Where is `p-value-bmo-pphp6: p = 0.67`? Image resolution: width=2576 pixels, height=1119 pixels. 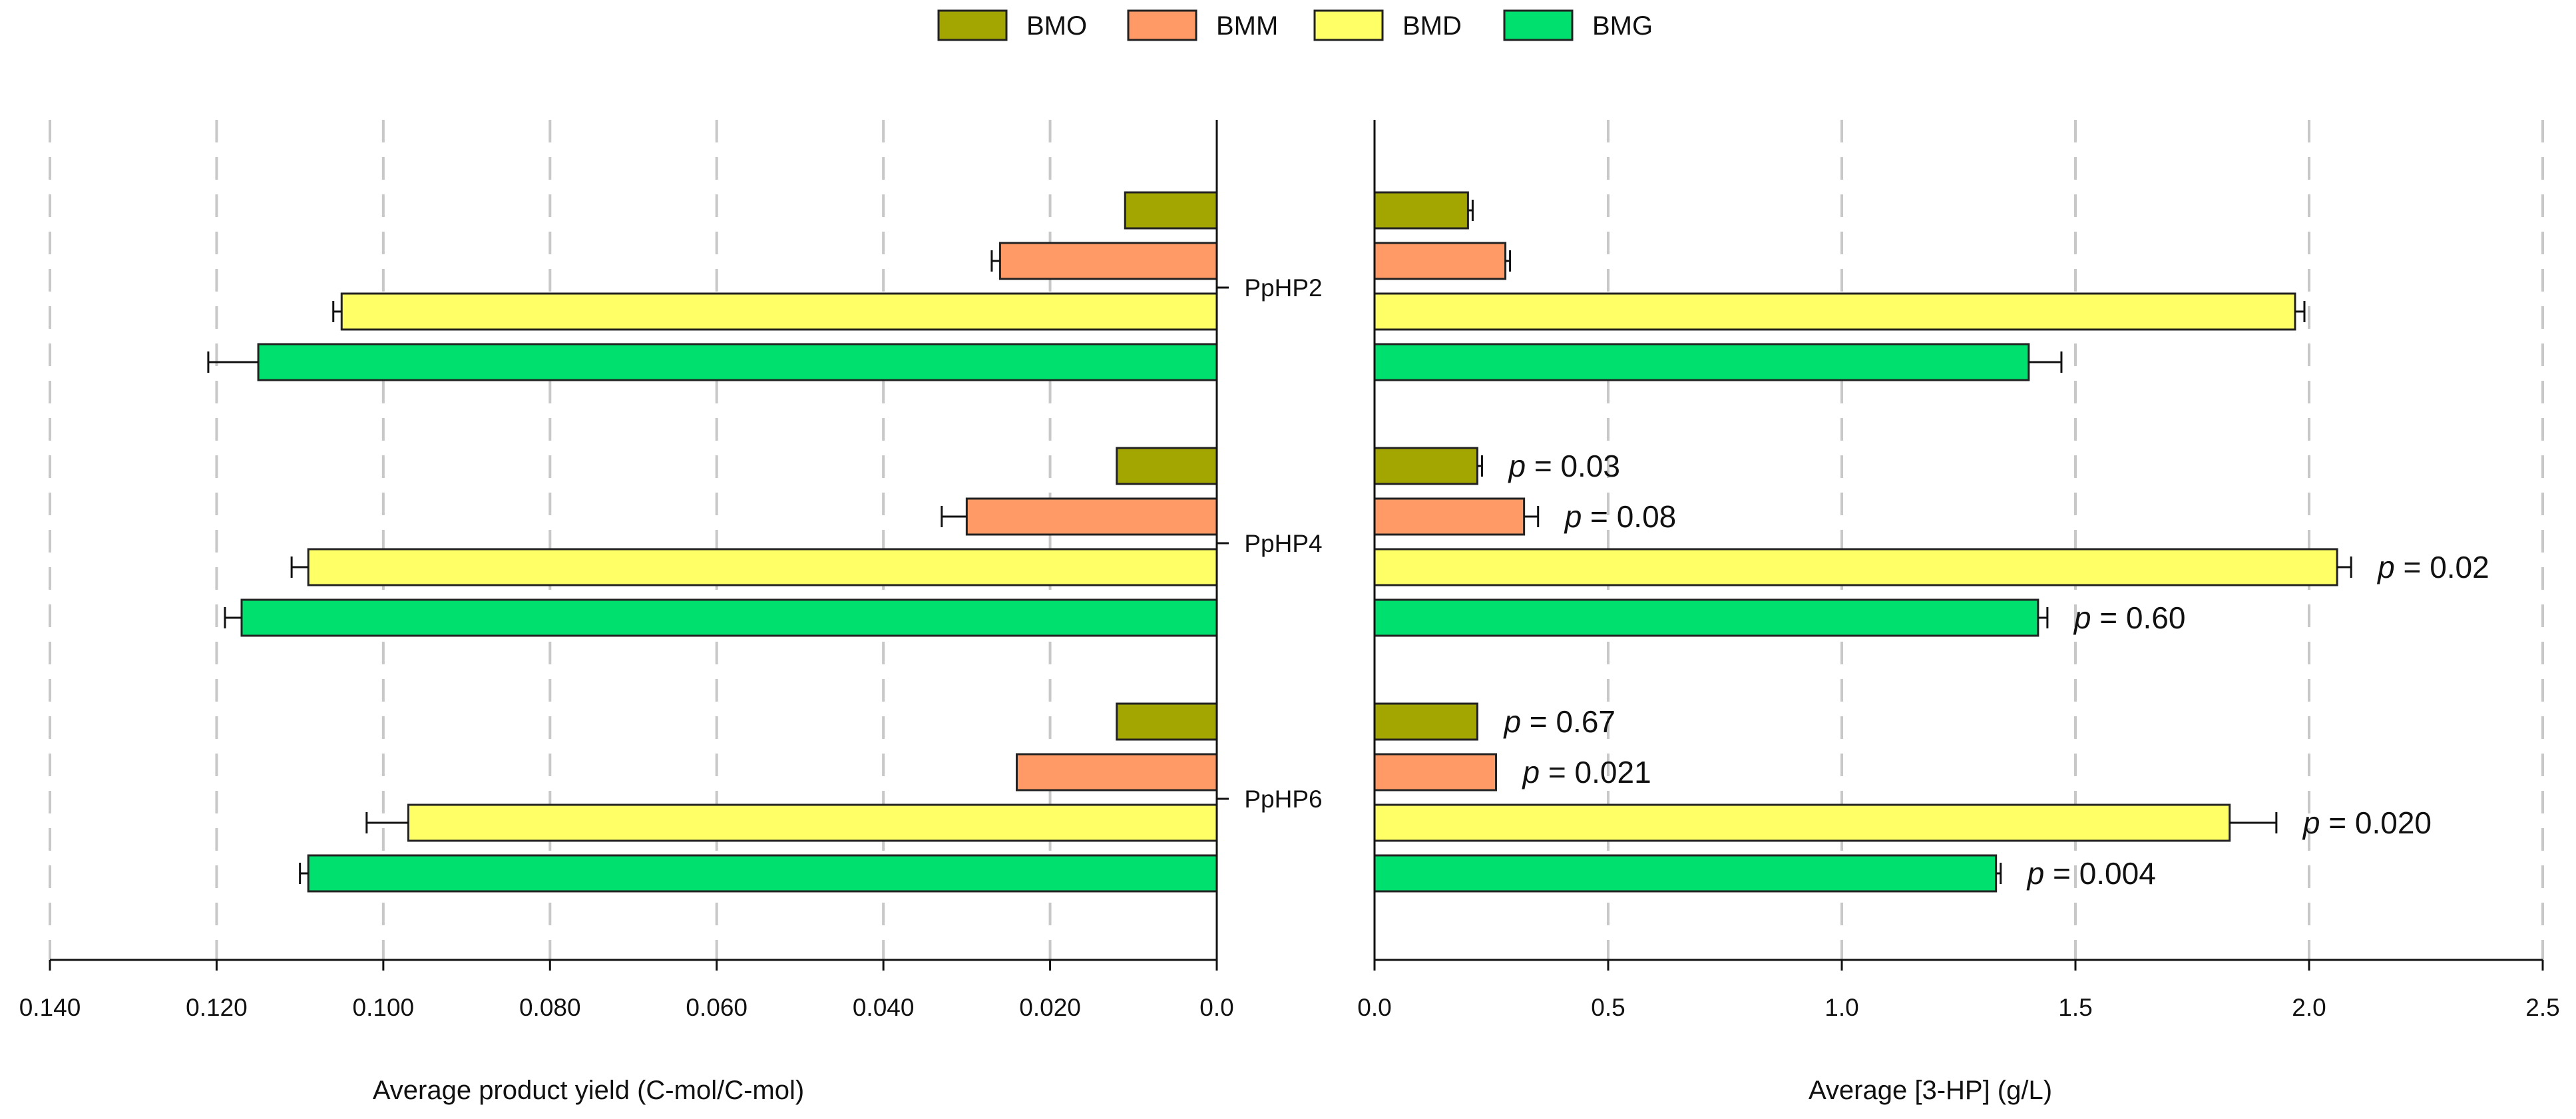
p-value-bmo-pphp6: p = 0.67 is located at coordinates (1558, 721).